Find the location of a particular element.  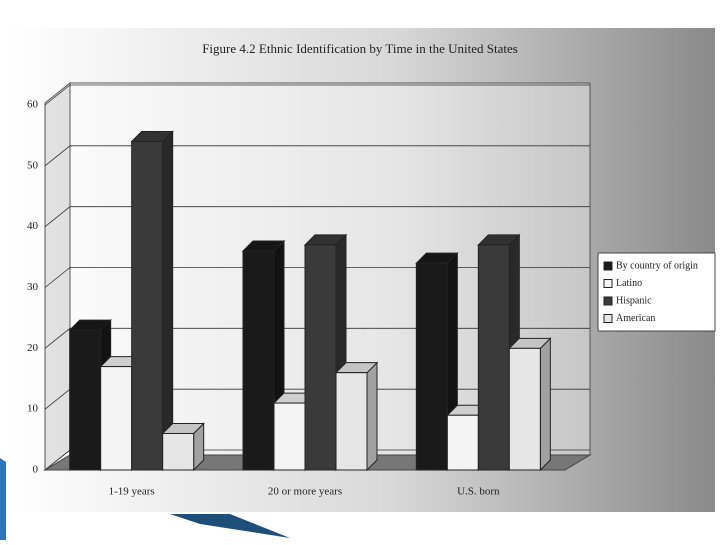

x-tick-label: 20 or more years is located at coordinates (305, 492).